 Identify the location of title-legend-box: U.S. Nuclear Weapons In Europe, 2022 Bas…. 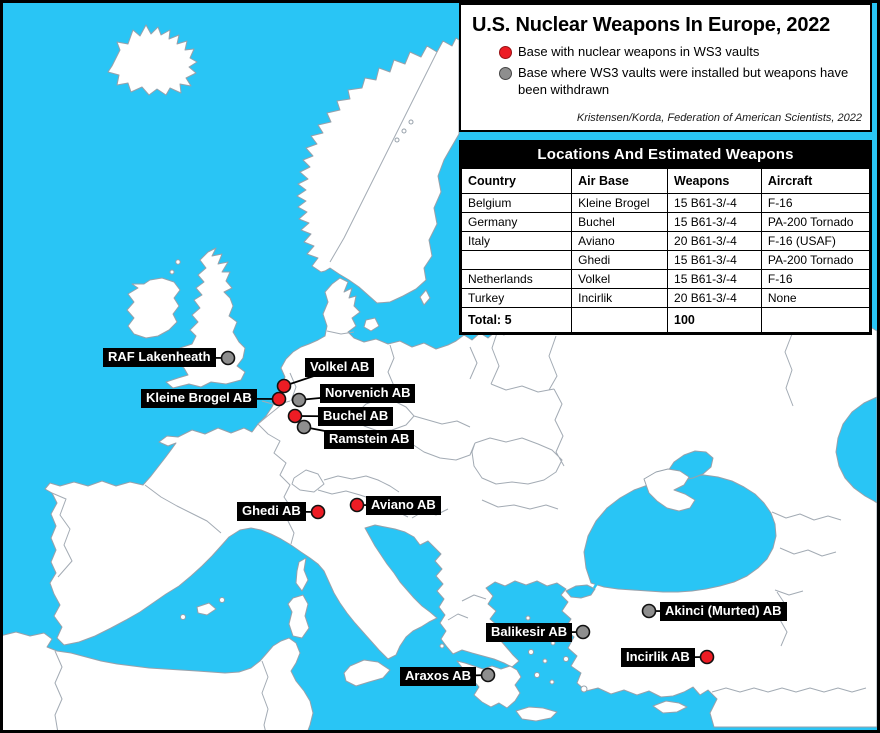
(665, 67).